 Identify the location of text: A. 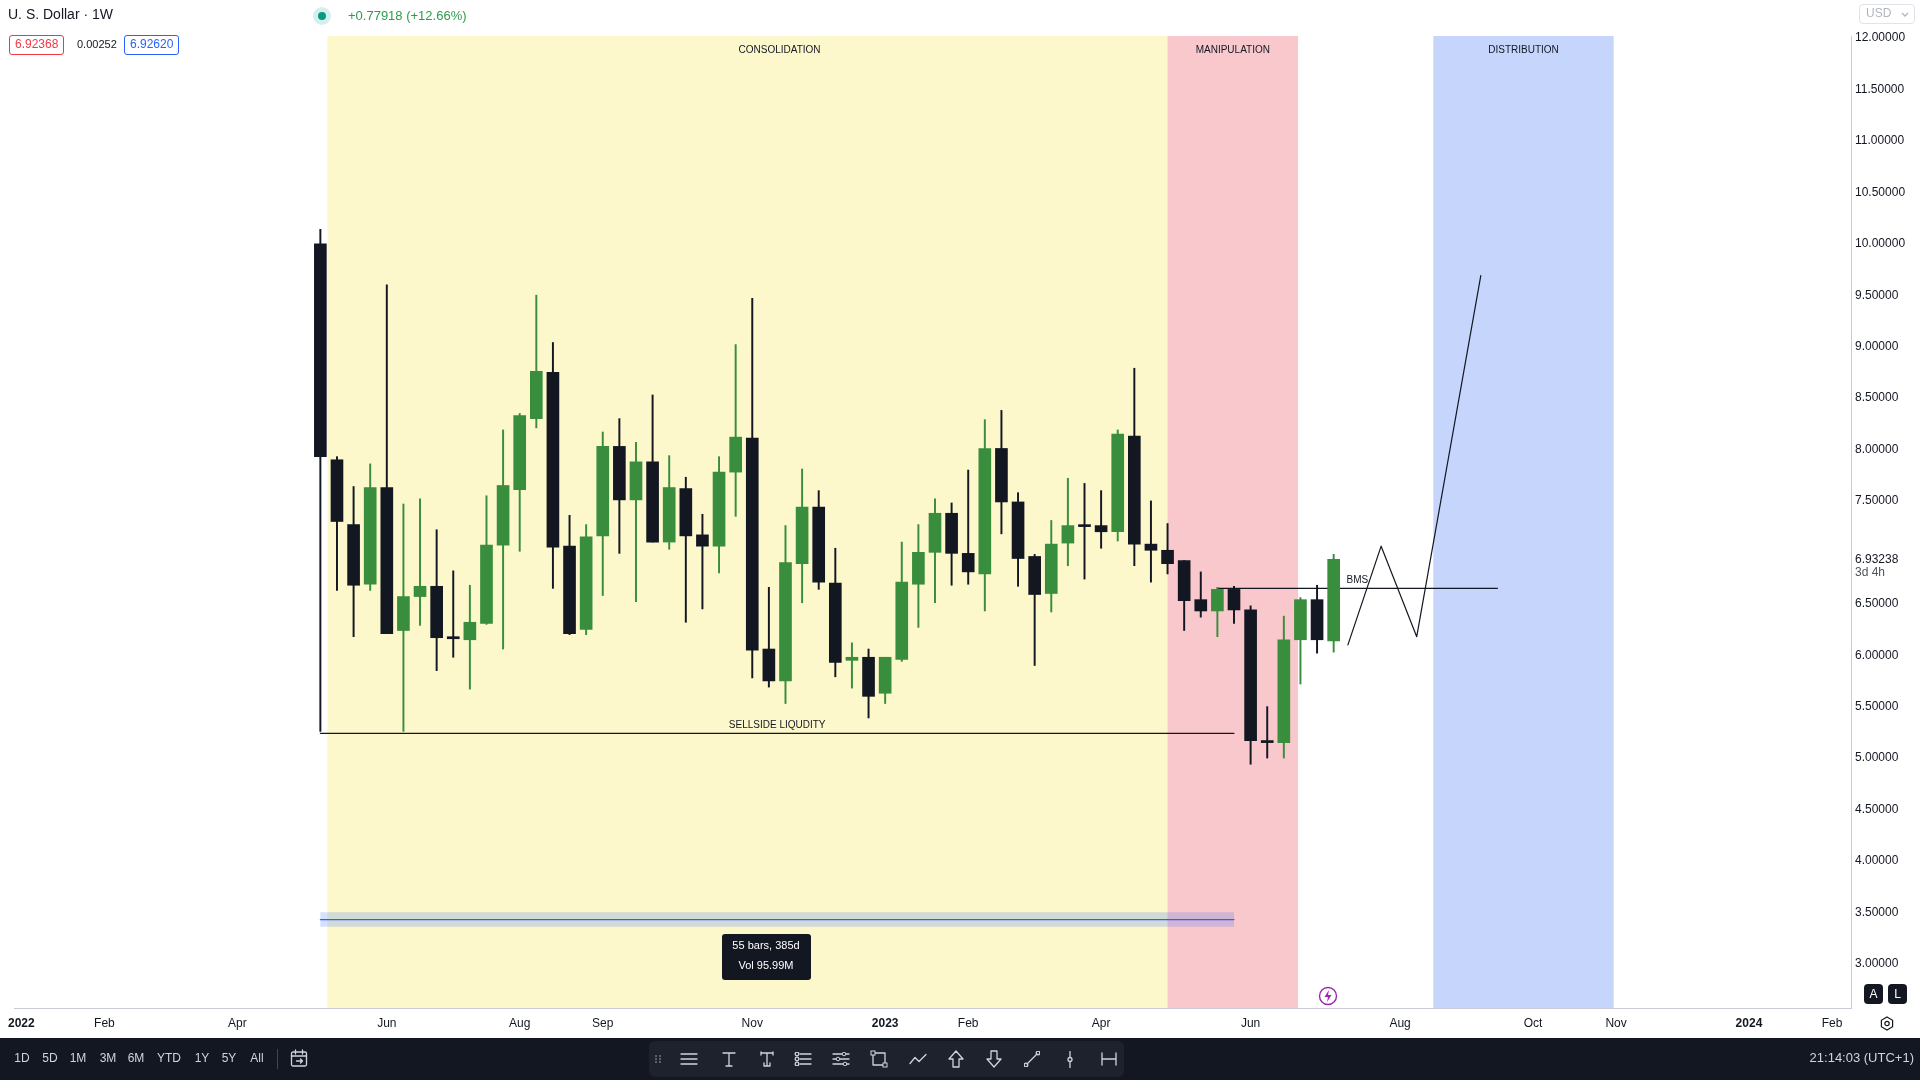
(1873, 994).